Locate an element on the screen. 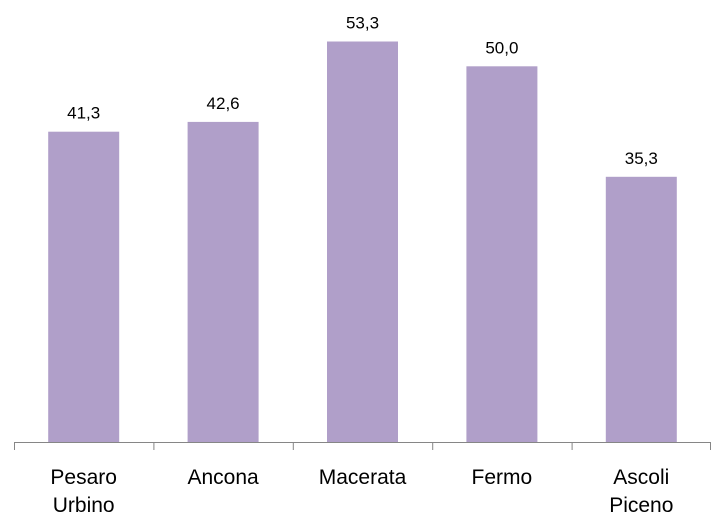 The height and width of the screenshot is (521, 711). x-tick-label-line: Macerata is located at coordinates (363, 477).